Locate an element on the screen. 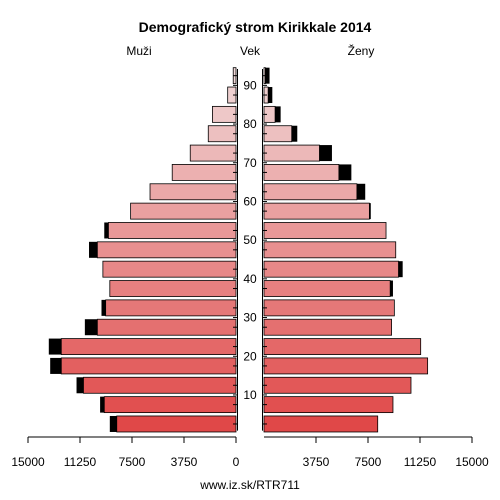 This screenshot has height=500, width=500. age-tick-label: 50 is located at coordinates (250, 240).